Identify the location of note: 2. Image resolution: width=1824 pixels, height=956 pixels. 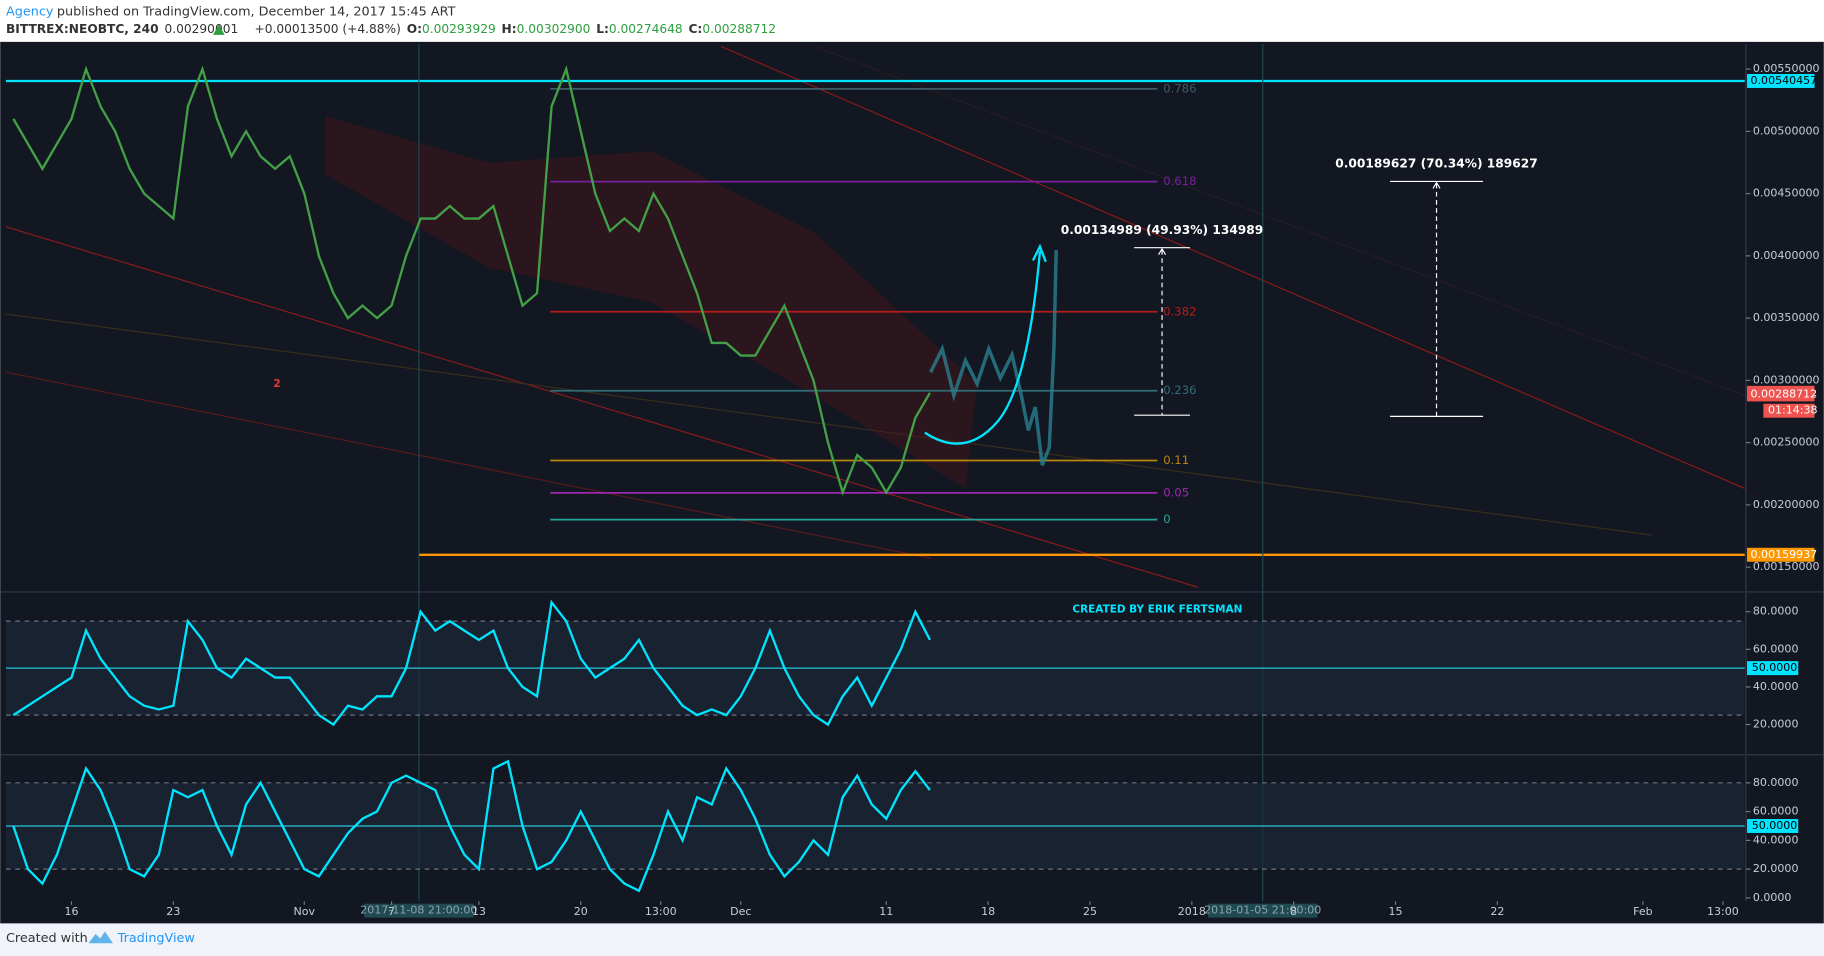
(276, 384).